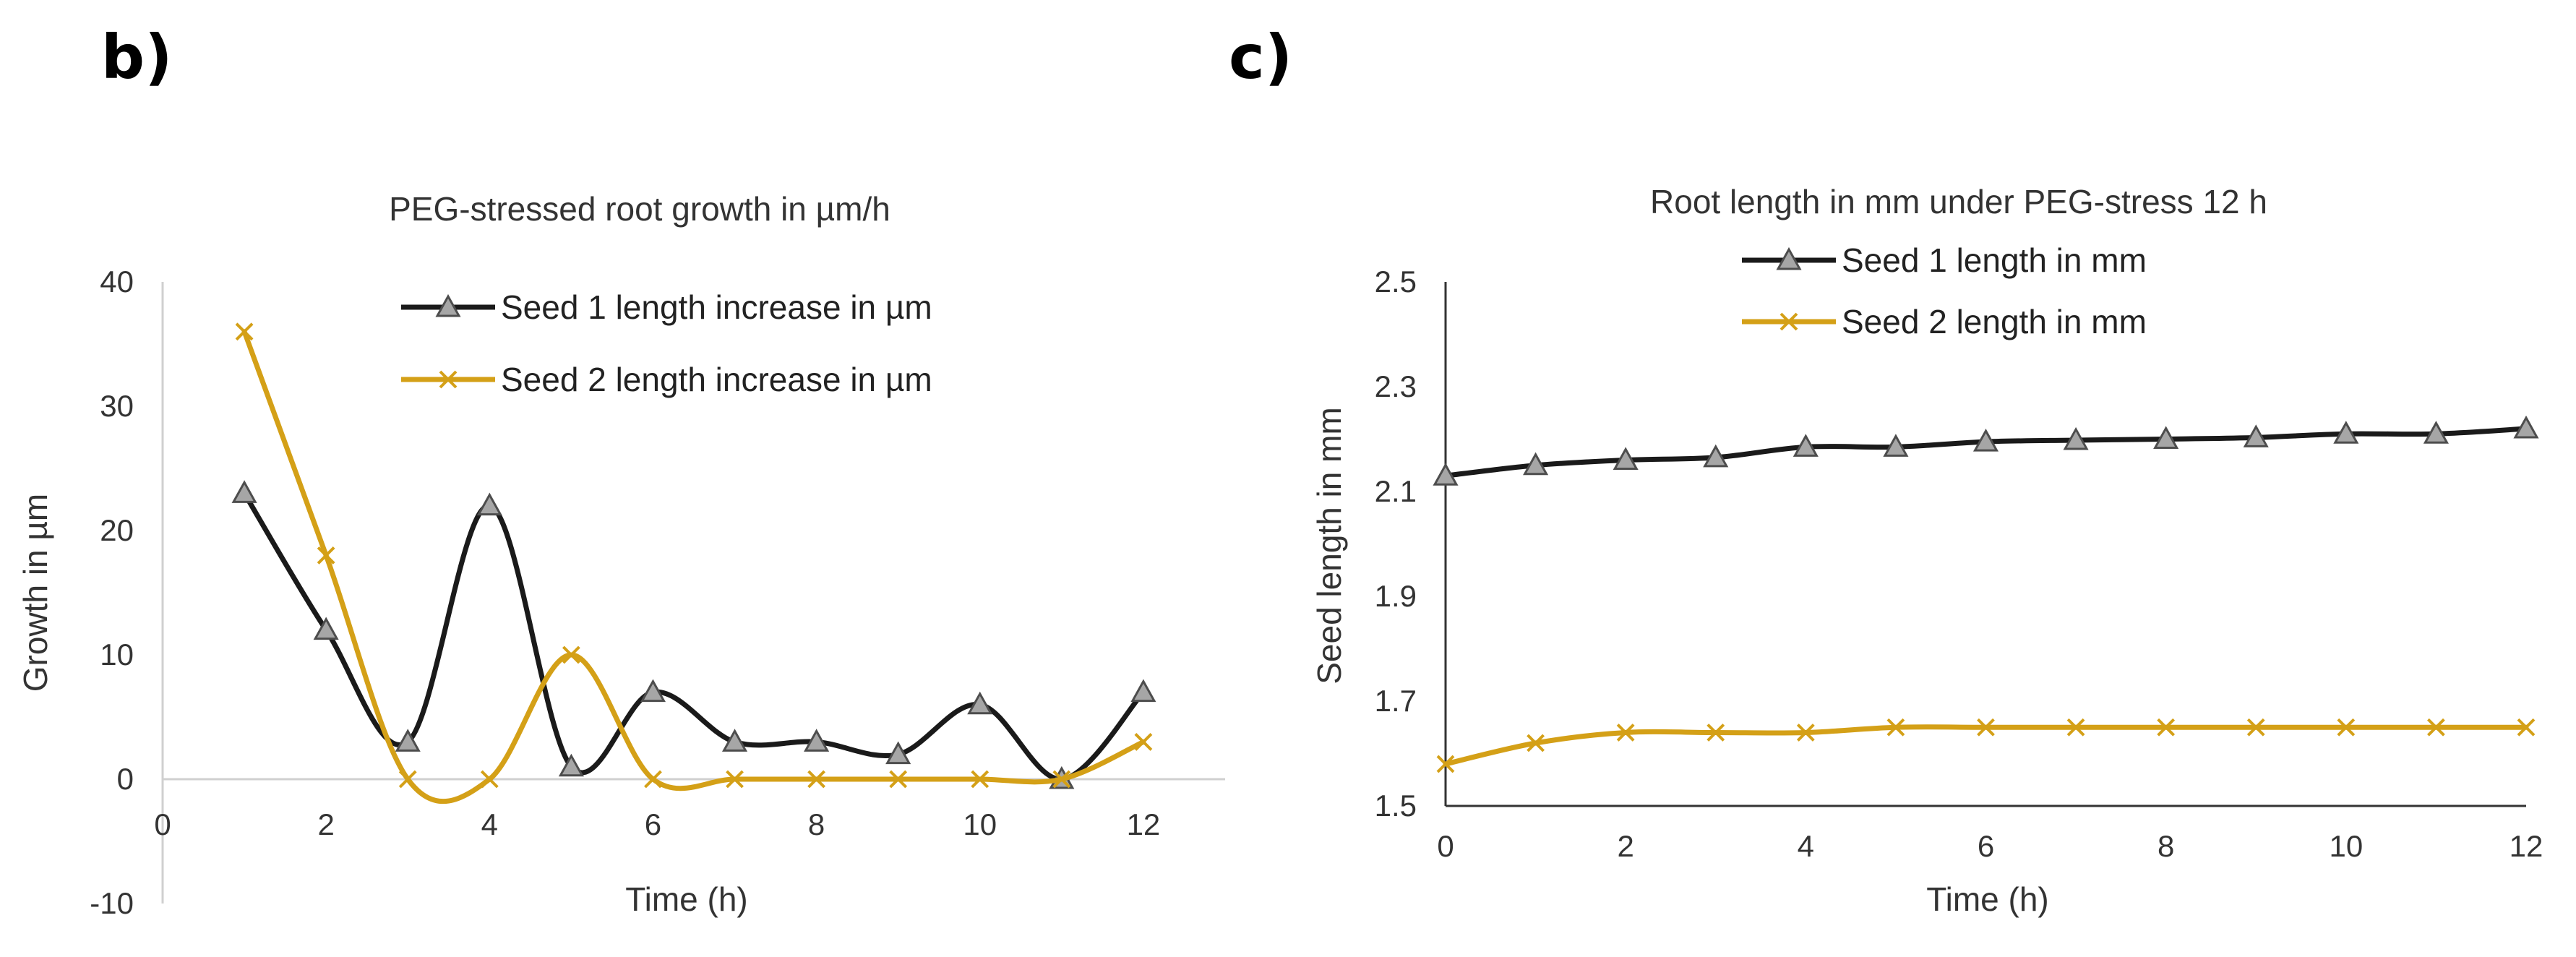  What do you see at coordinates (2526, 846) in the screenshot?
I see `chart2-x-tick-label: 12` at bounding box center [2526, 846].